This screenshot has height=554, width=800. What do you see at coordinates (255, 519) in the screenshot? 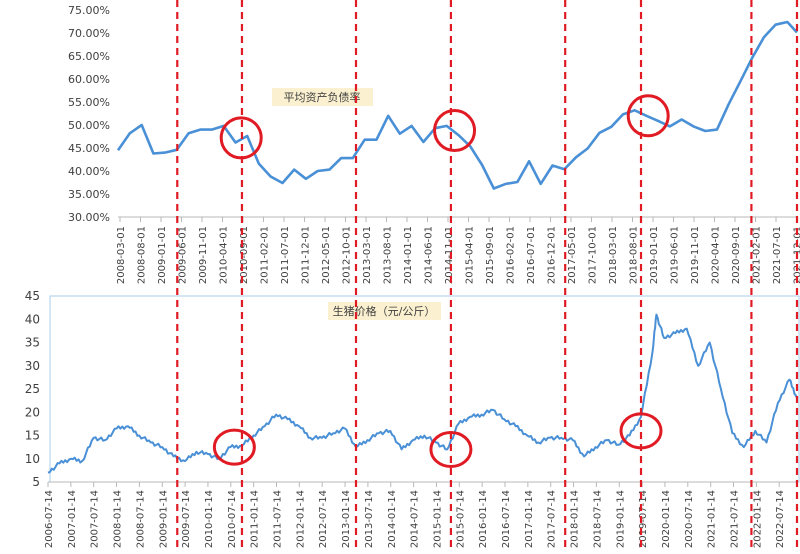
I see `x-tick-label: 2011-01-14` at bounding box center [255, 519].